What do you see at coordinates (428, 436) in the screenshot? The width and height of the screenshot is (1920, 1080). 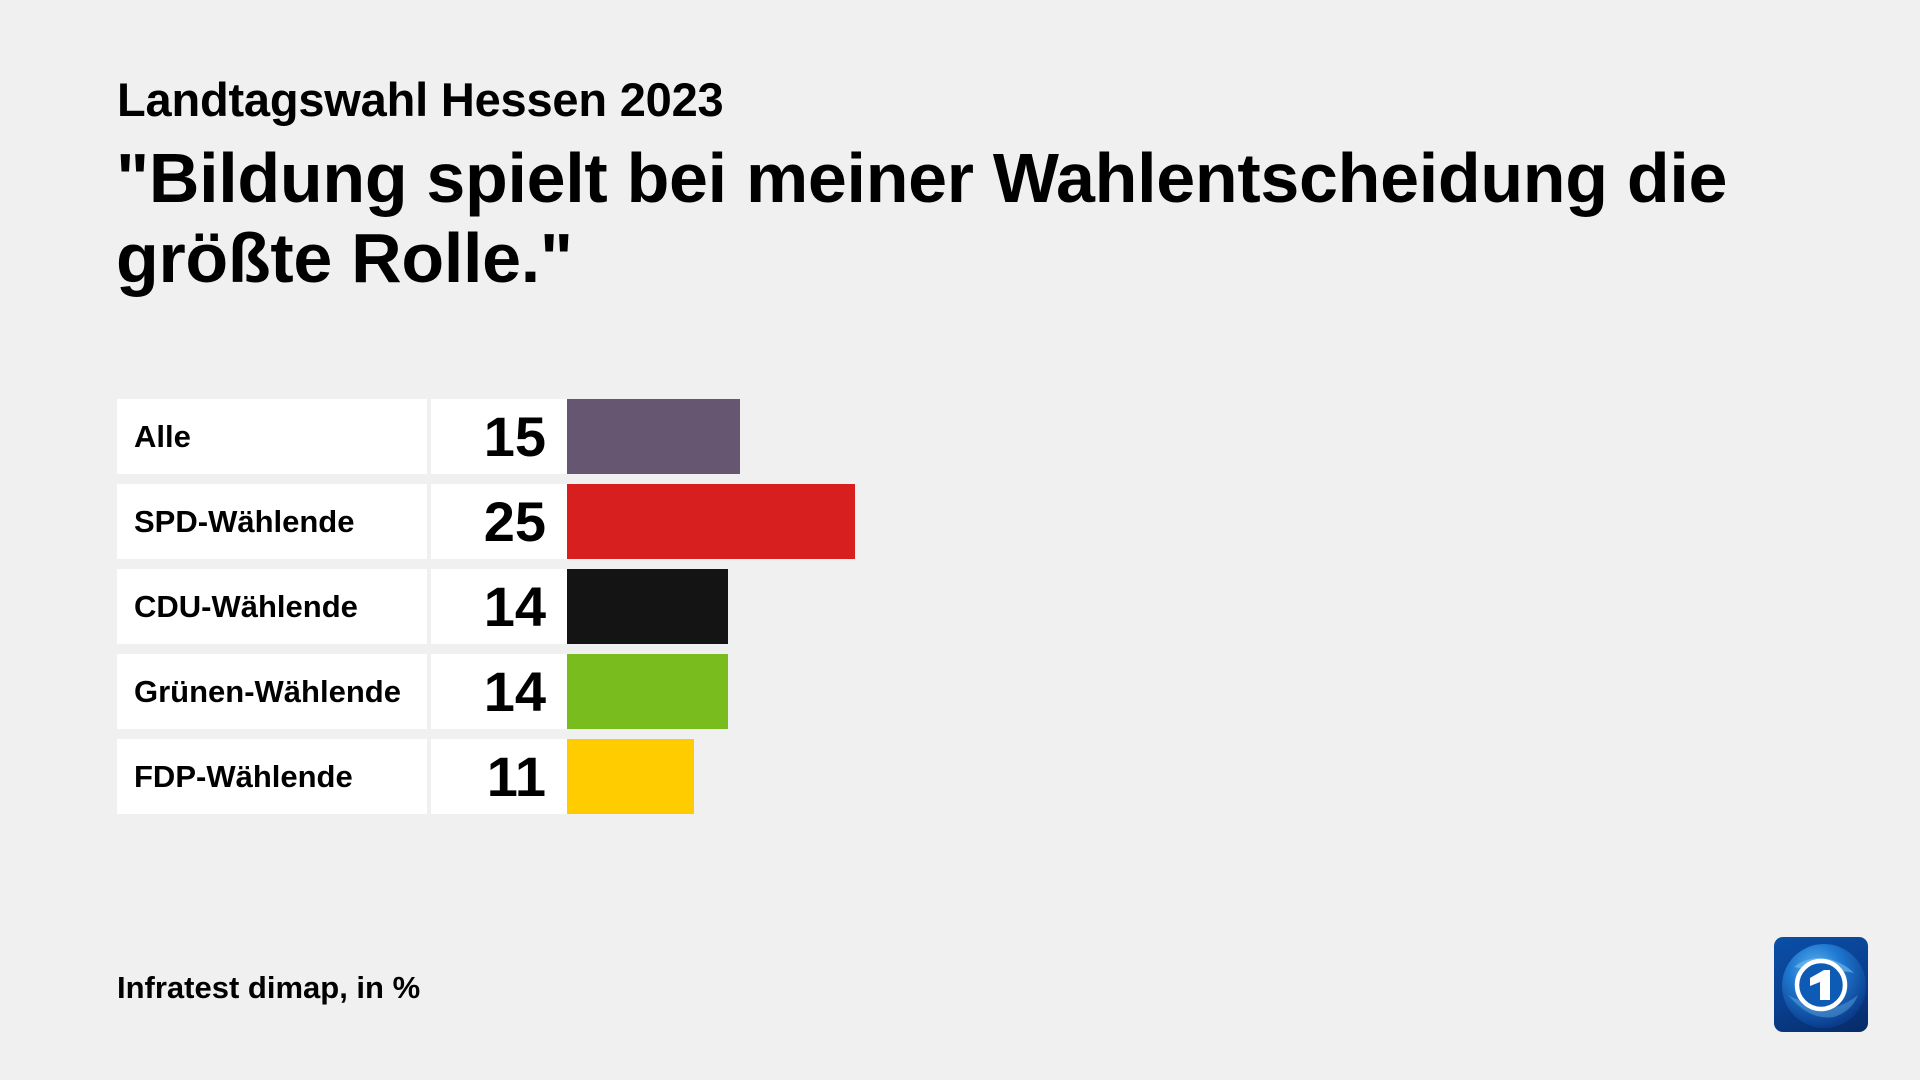 I see `bar-row: Alle 15` at bounding box center [428, 436].